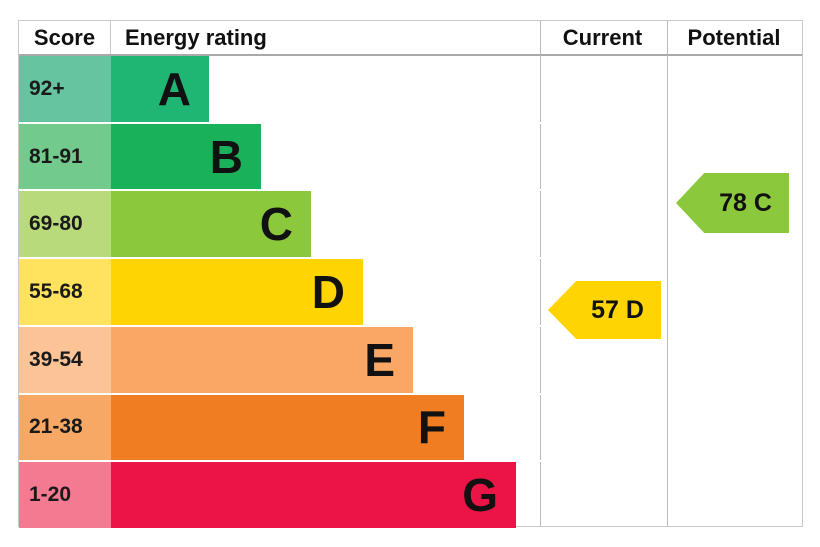 This screenshot has width=820, height=547. Describe the element at coordinates (186, 156) in the screenshot. I see `rating-bar-b: B` at that location.